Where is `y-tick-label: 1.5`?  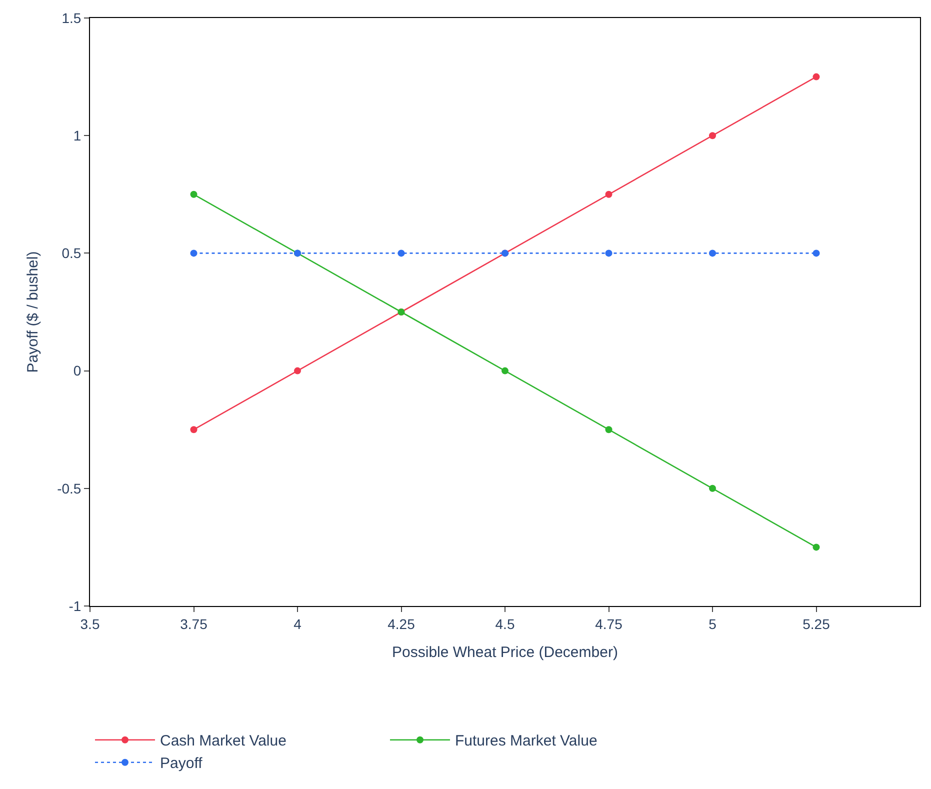 y-tick-label: 1.5 is located at coordinates (72, 18).